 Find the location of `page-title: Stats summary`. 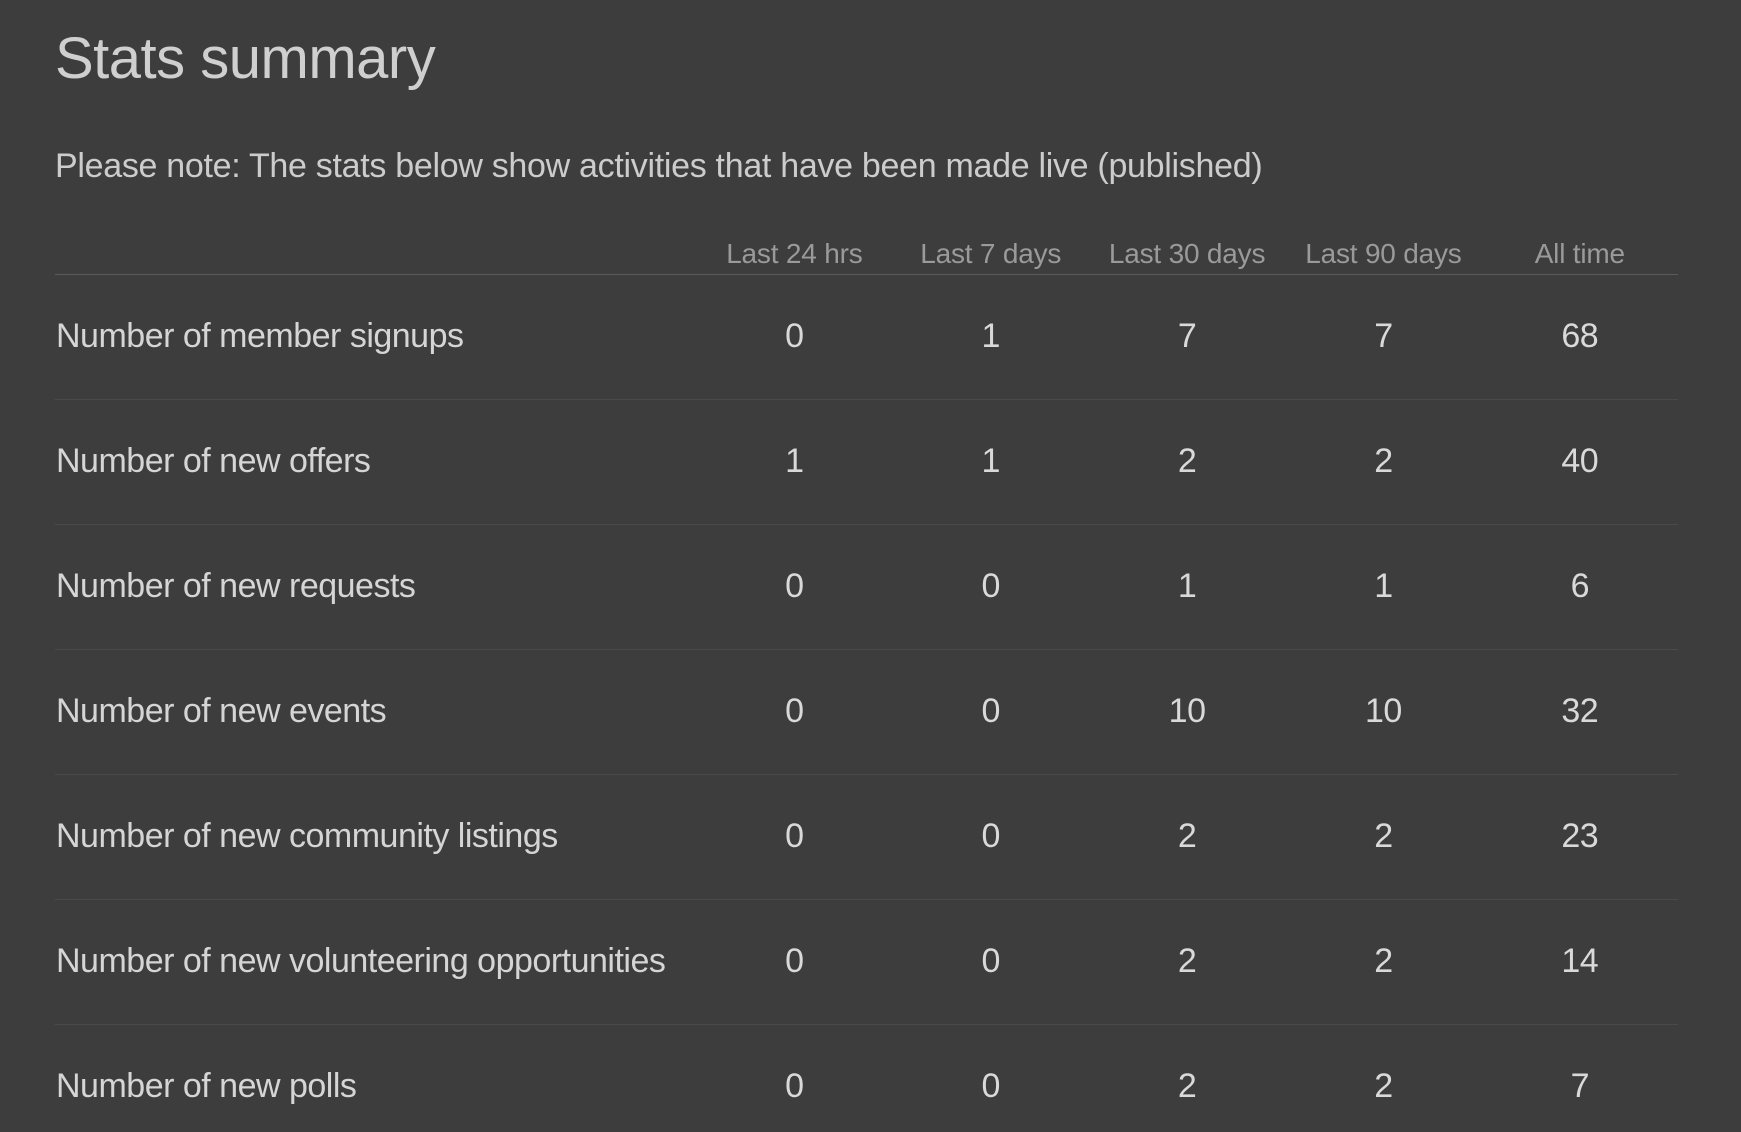

page-title: Stats summary is located at coordinates (245, 58).